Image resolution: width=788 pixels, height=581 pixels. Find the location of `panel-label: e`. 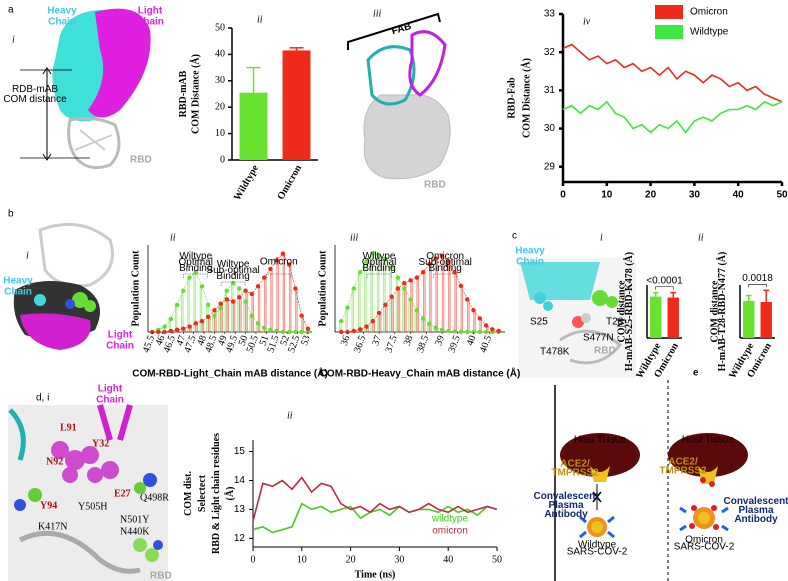

panel-label: e is located at coordinates (696, 373).